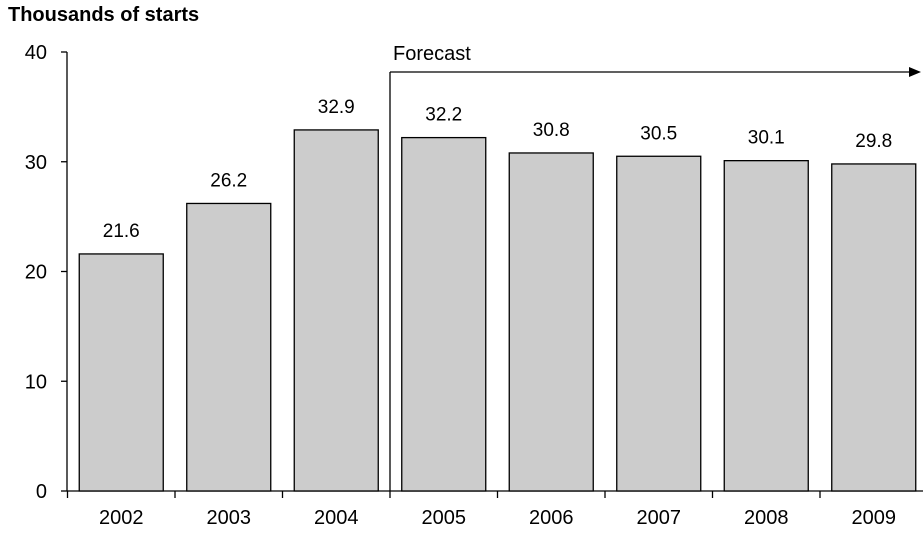 This screenshot has width=923, height=534. I want to click on value-label-2009: 29.8, so click(873, 141).